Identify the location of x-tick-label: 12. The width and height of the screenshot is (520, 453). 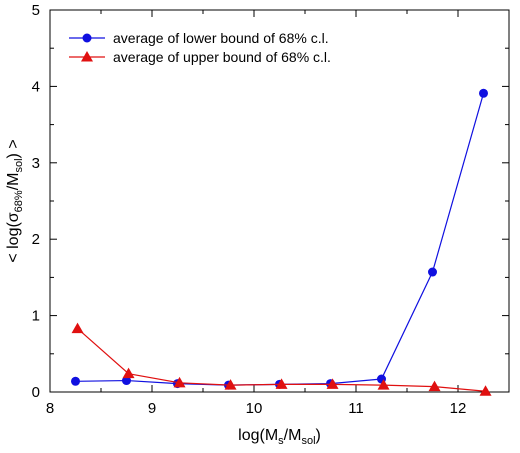
(458, 408).